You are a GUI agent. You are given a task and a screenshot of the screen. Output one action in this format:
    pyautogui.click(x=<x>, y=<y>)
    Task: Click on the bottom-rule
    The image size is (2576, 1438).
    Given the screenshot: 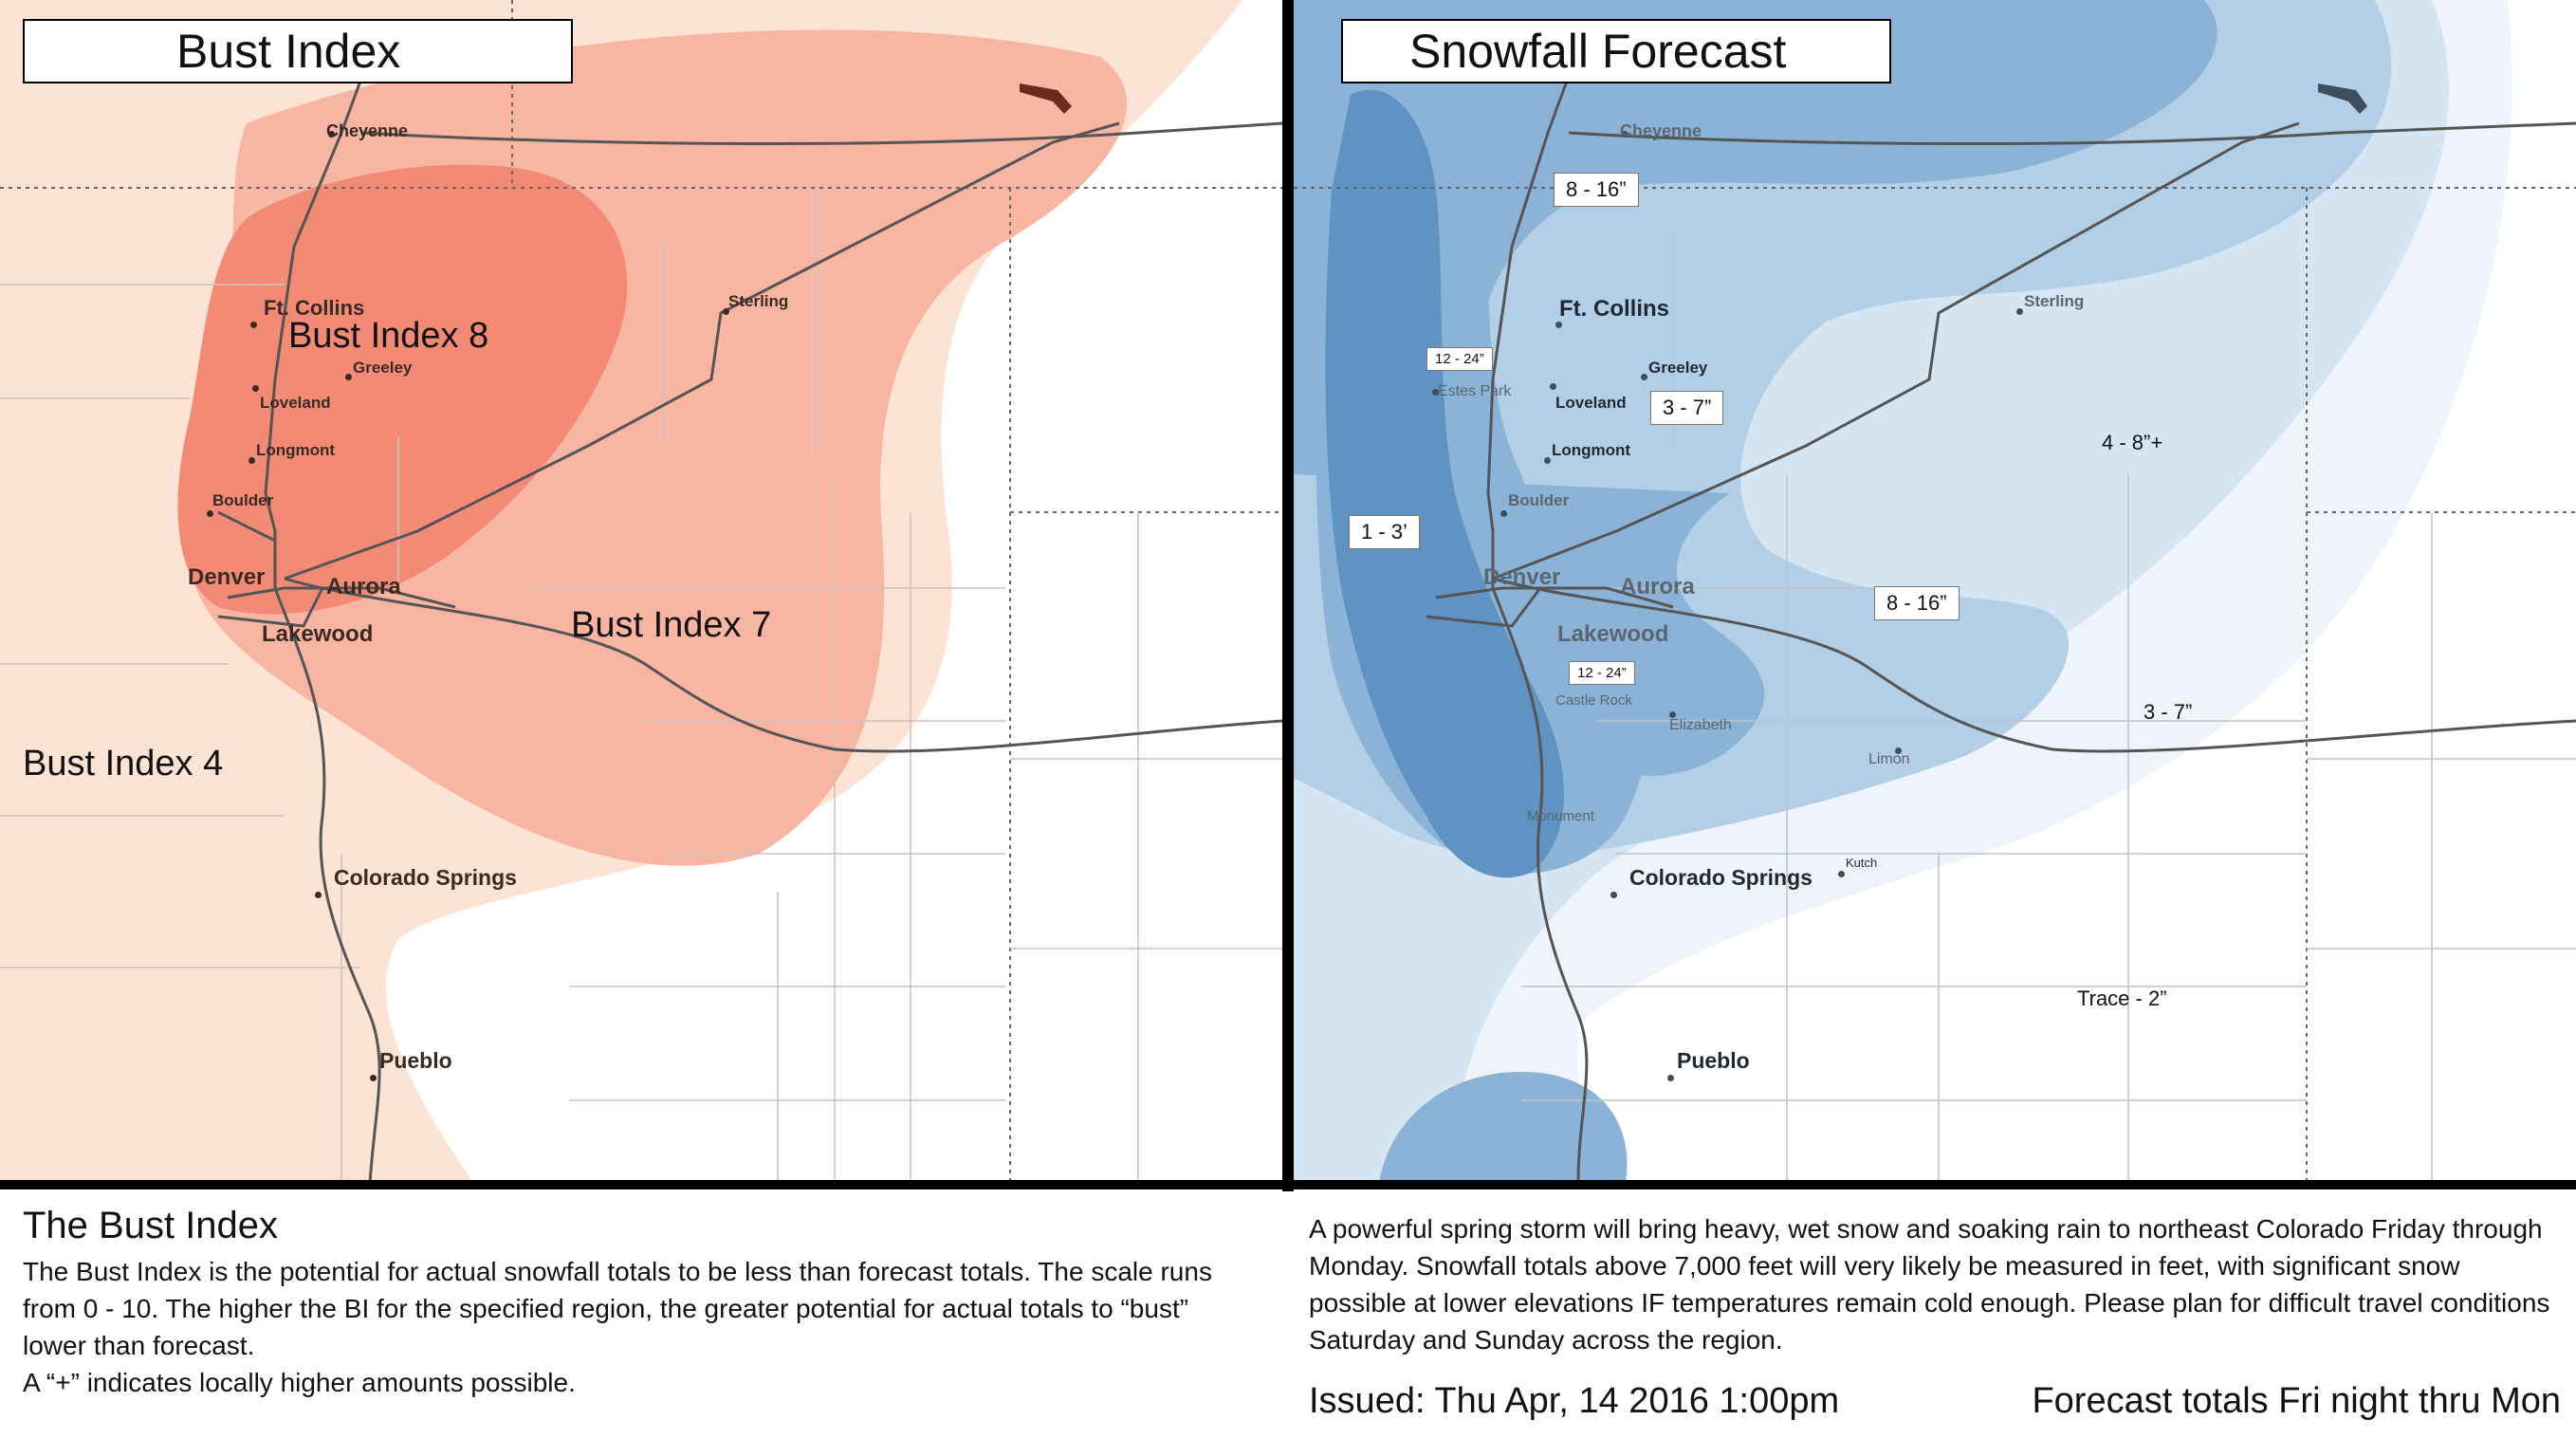 What is the action you would take?
    pyautogui.click(x=1288, y=1184)
    